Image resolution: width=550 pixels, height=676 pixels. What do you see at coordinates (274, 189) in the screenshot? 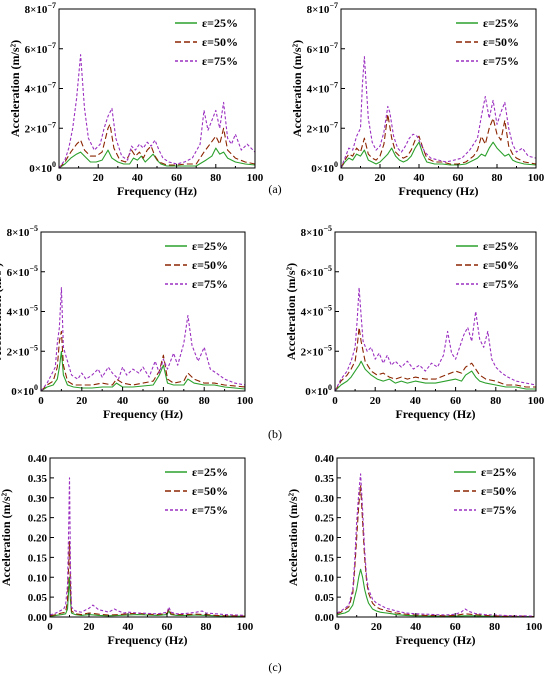
I see `caption-a: (a)` at bounding box center [274, 189].